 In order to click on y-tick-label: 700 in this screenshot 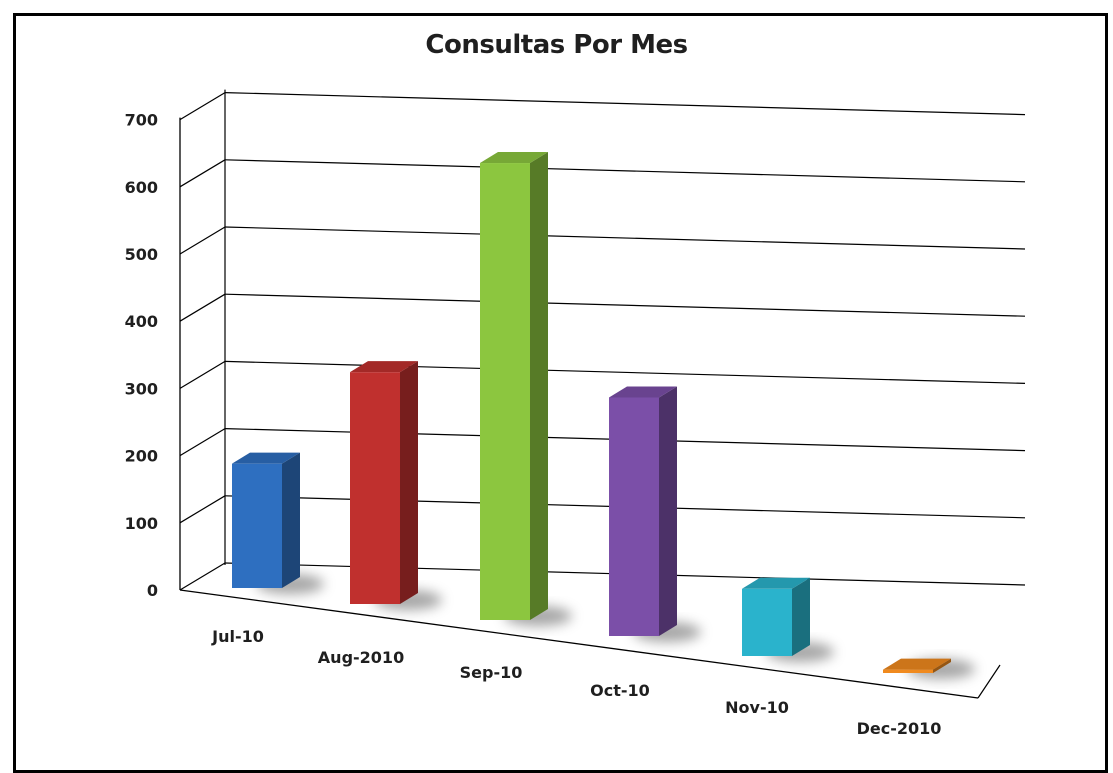, I will do `click(141, 120)`.